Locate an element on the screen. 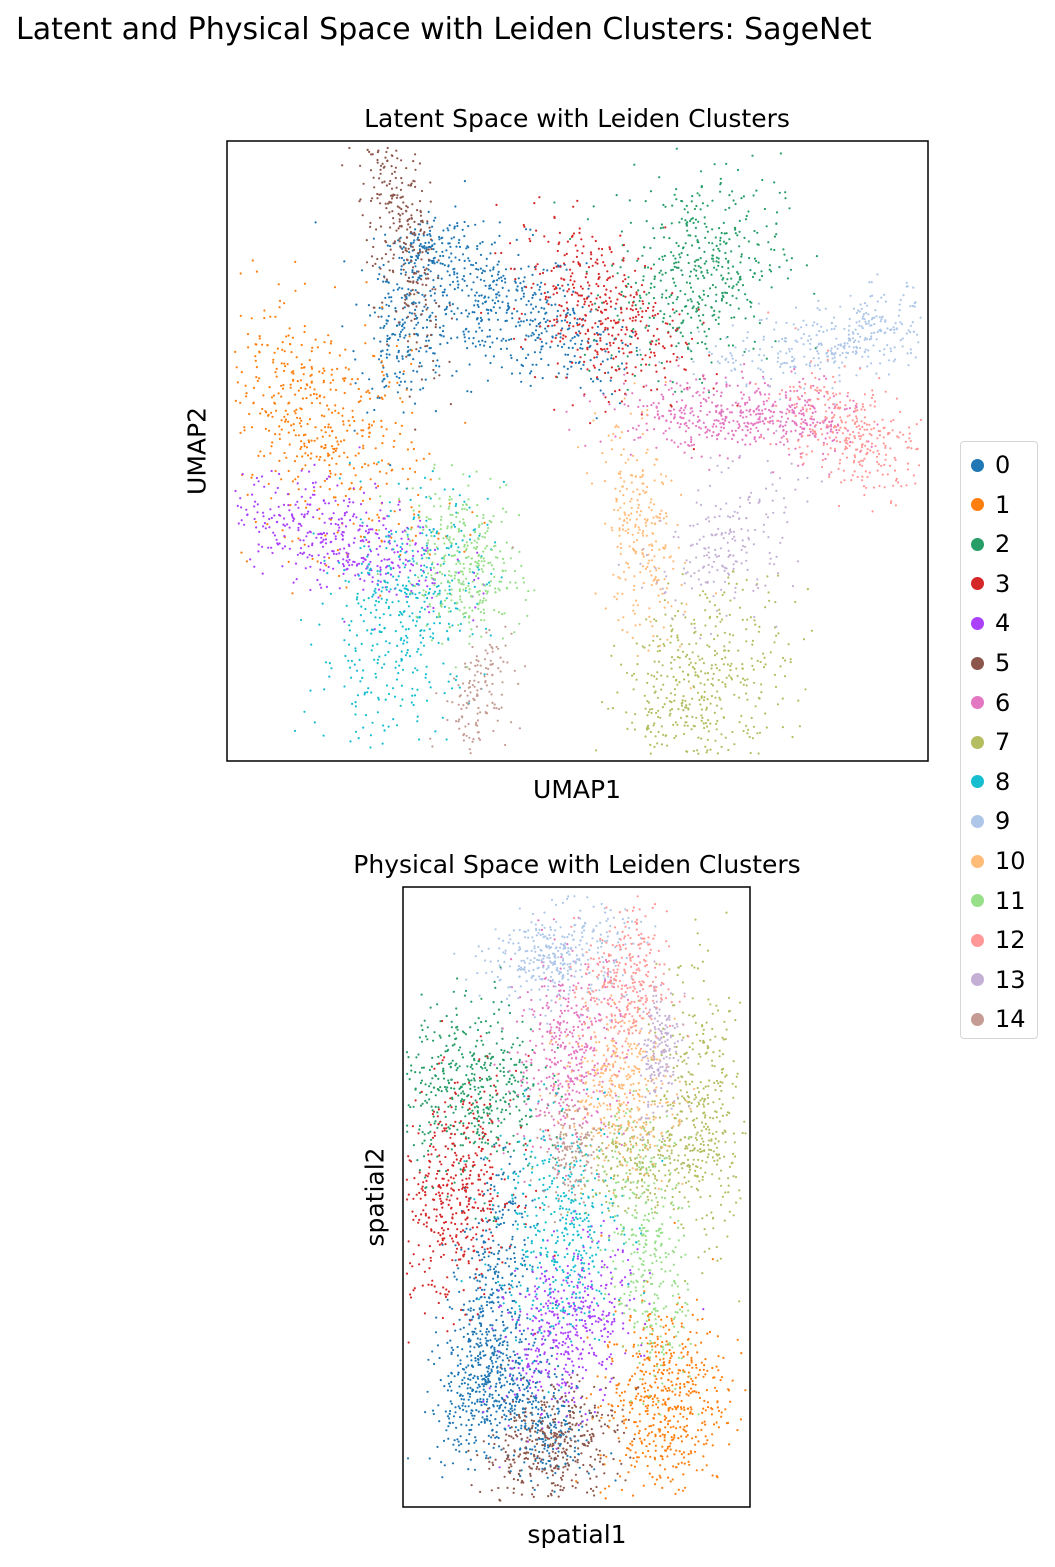  physical-x-axis-label: spatial1 is located at coordinates (577, 1534).